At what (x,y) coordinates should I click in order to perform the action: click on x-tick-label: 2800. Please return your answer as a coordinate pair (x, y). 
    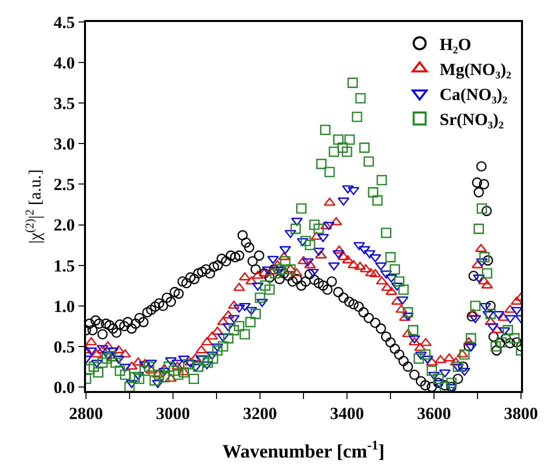
    Looking at the image, I should click on (86, 414).